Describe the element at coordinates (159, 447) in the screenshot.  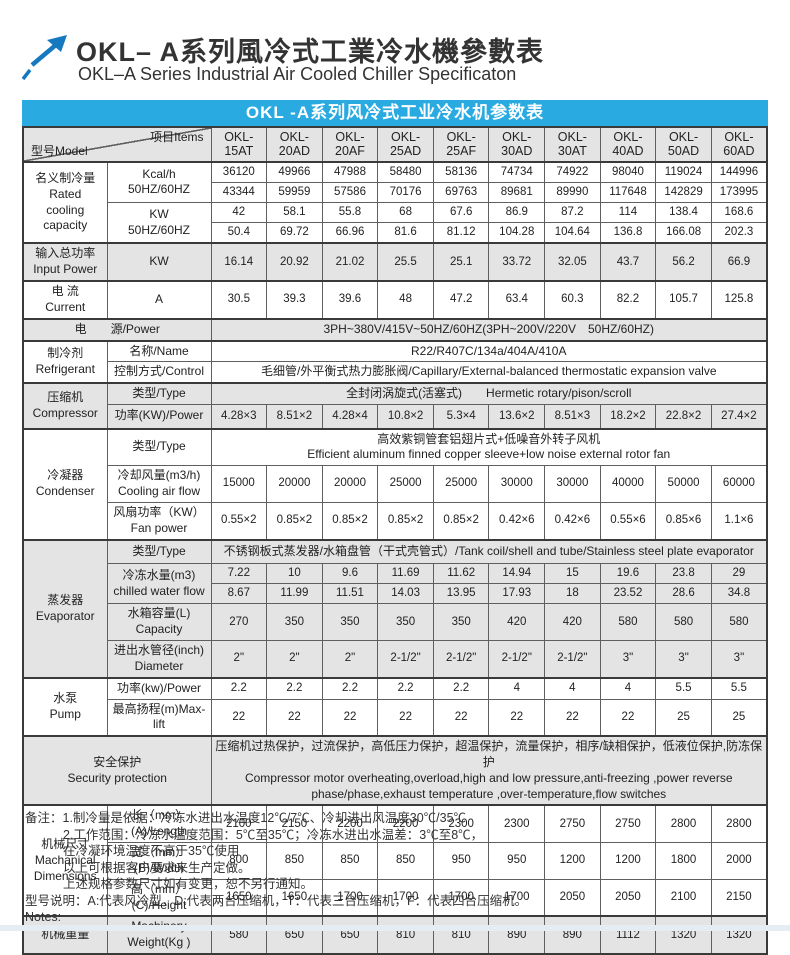
I see `row-item-label: 类型/Type` at that location.